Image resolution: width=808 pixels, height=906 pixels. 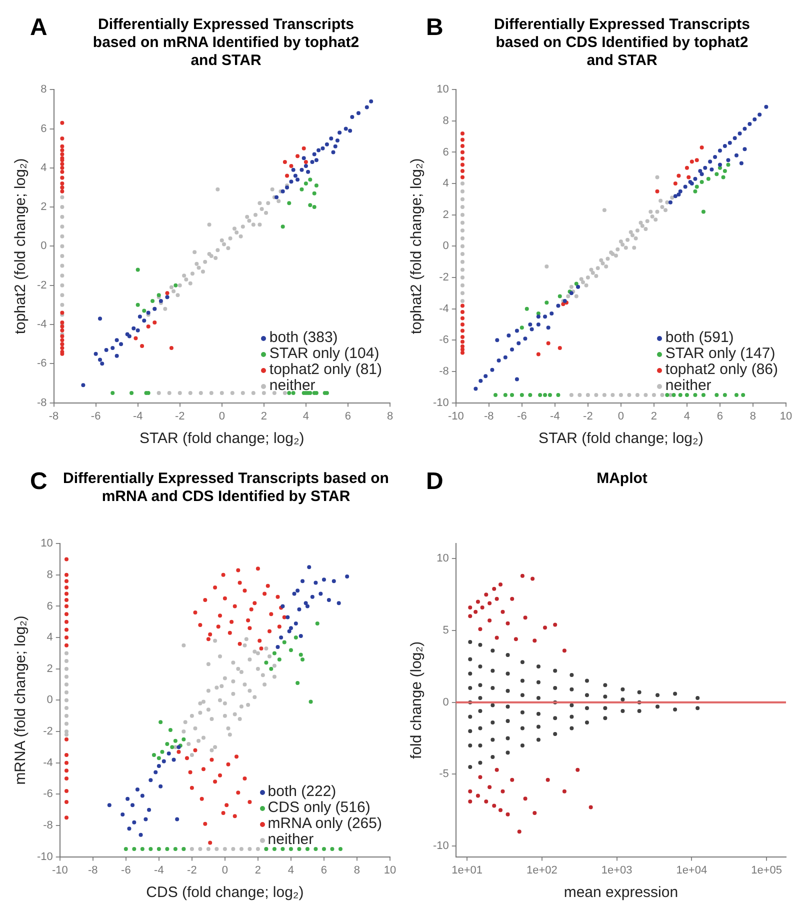 What do you see at coordinates (43, 90) in the screenshot?
I see `y-tick-label: 8` at bounding box center [43, 90].